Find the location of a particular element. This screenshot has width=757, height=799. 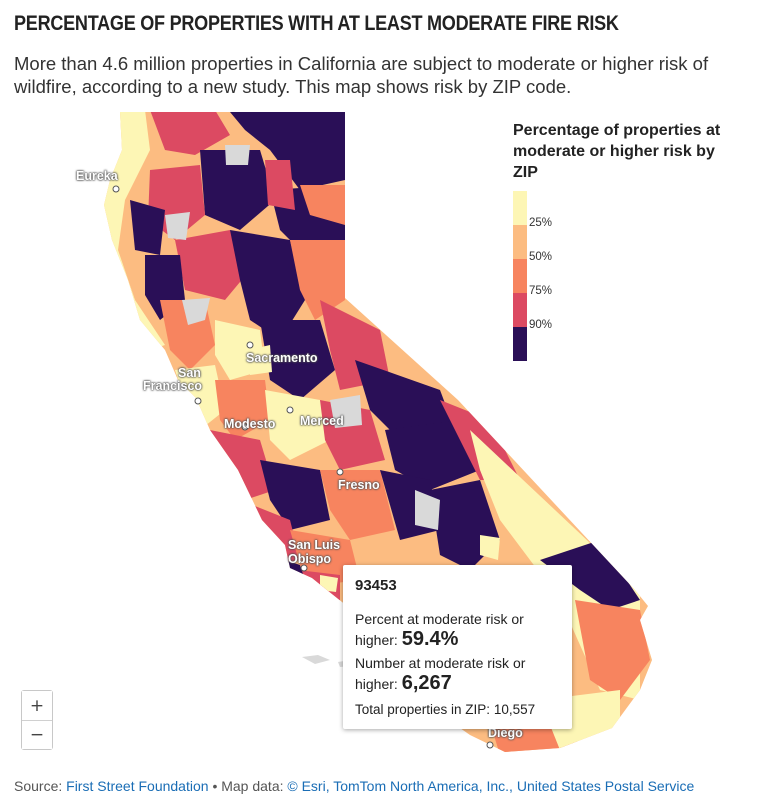

legend-tick-90: 90% is located at coordinates (541, 325).